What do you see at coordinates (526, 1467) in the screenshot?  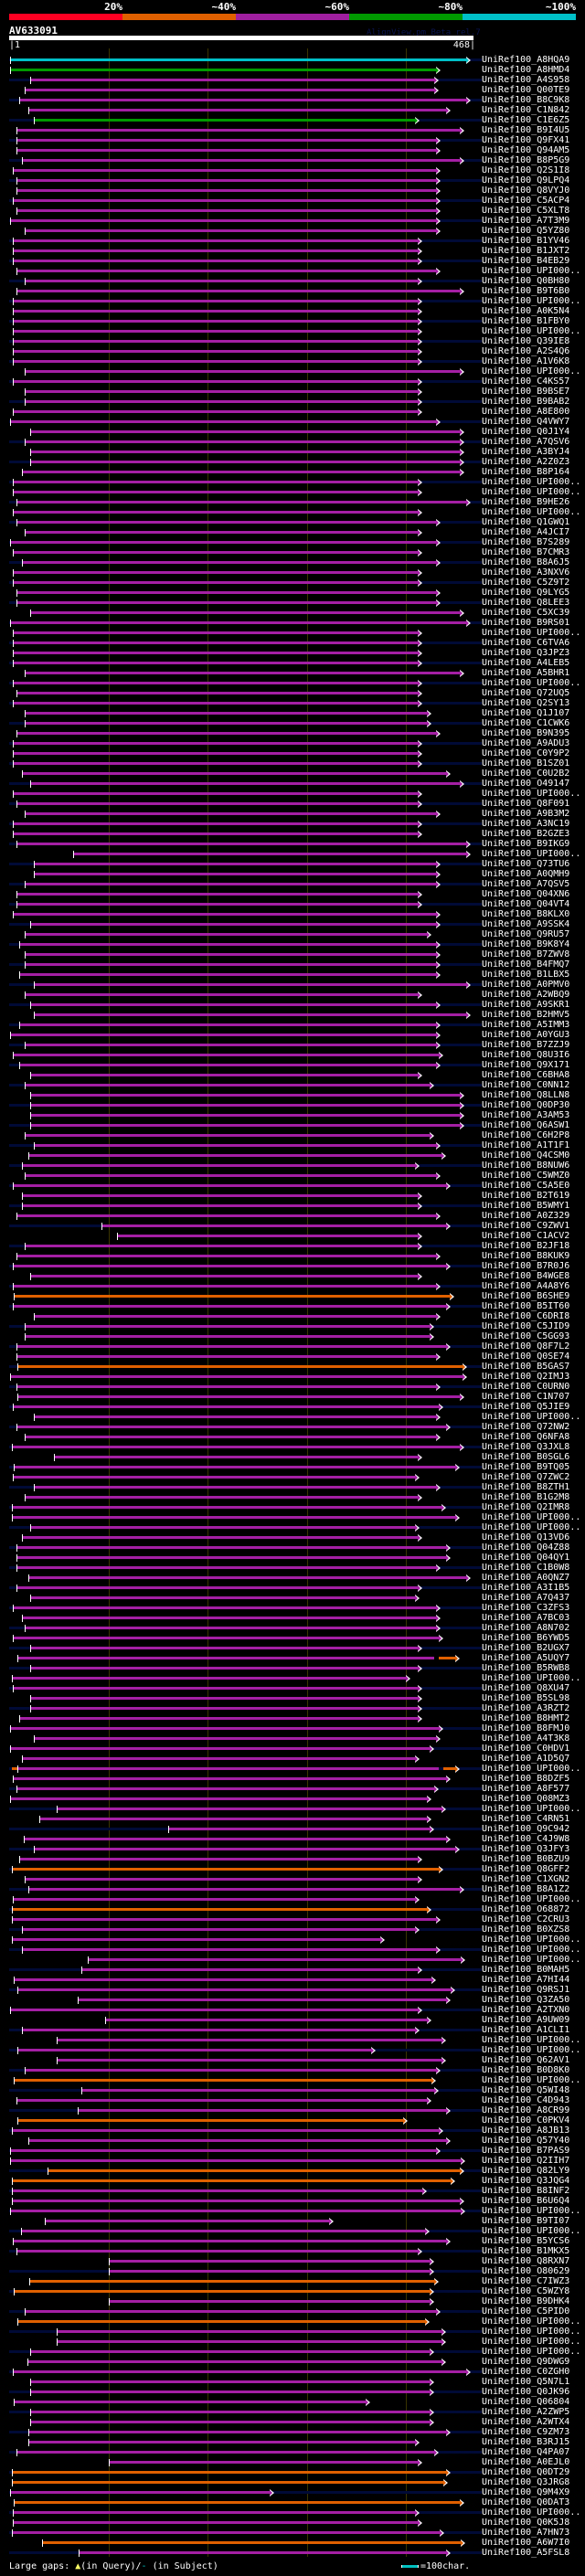 I see `hit-label: UniRef100_B9TQ05` at bounding box center [526, 1467].